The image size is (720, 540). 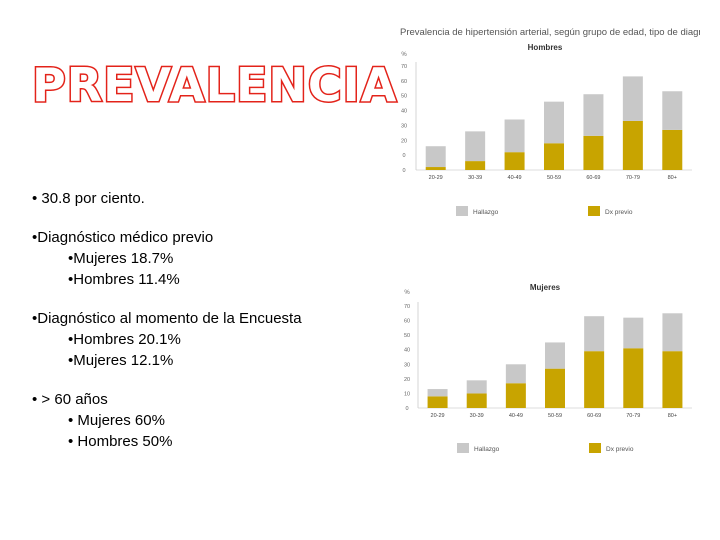 What do you see at coordinates (120, 441) in the screenshot?
I see `bullet-sub-item: • Hombres 50%` at bounding box center [120, 441].